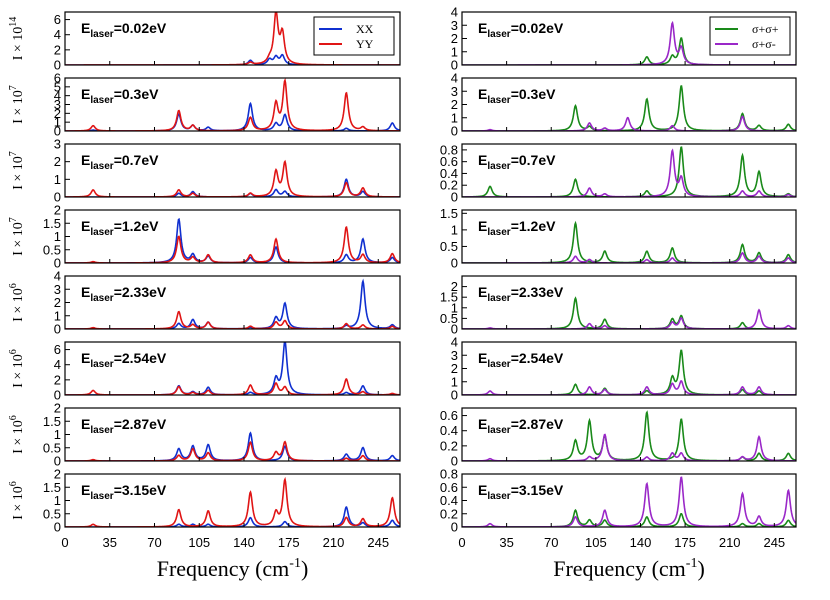  What do you see at coordinates (124, 360) in the screenshot?
I see `panel-energy-label: Elaser=2.54eV` at bounding box center [124, 360].